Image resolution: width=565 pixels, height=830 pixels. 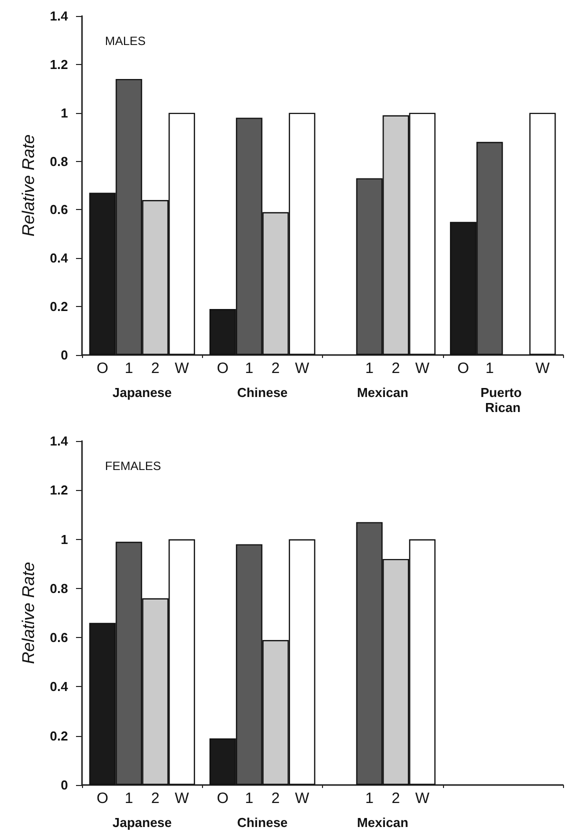 What do you see at coordinates (542, 233) in the screenshot?
I see `bar` at bounding box center [542, 233].